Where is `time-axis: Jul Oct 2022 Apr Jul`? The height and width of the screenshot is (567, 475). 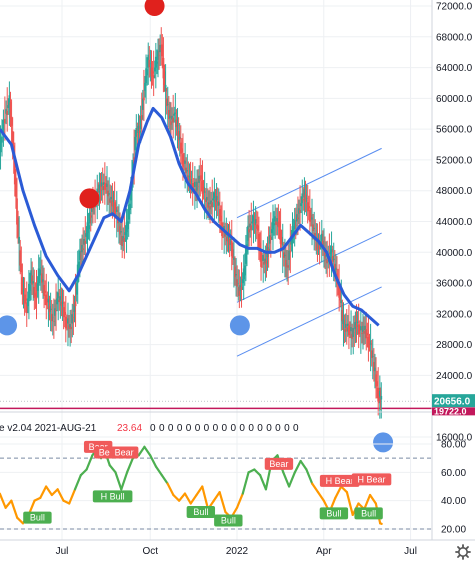 time-axis: Jul Oct 2022 Apr Jul is located at coordinates (236, 551).